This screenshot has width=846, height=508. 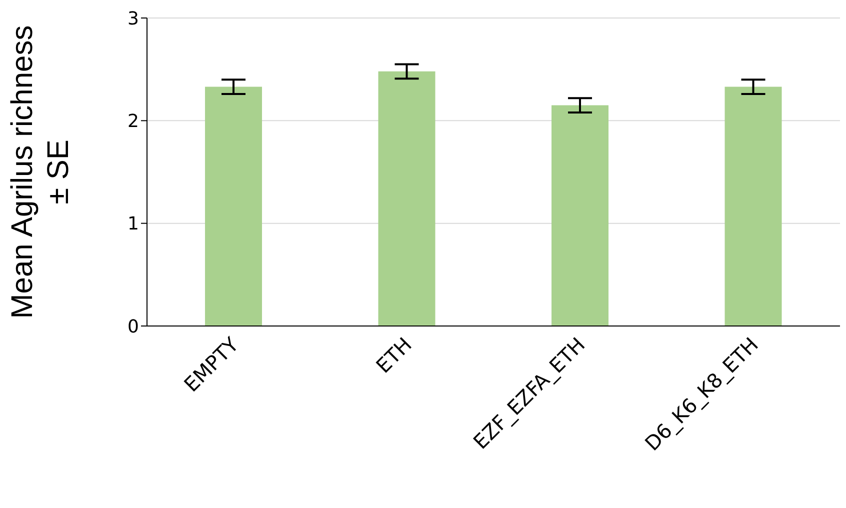 What do you see at coordinates (133, 19) in the screenshot?
I see `y-tick-label: 3` at bounding box center [133, 19].